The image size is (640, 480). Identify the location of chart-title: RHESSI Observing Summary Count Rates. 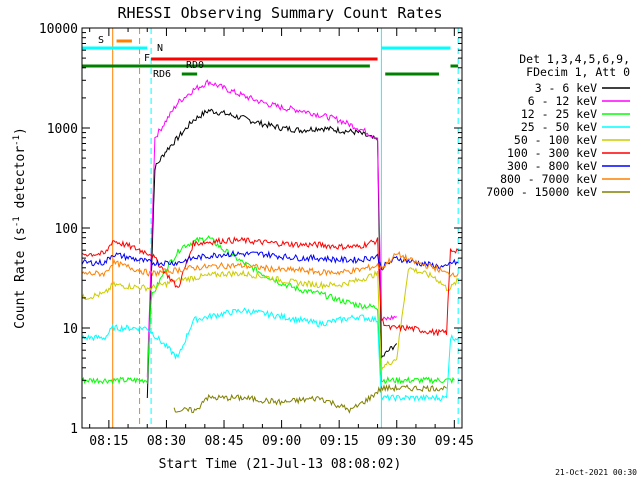
(279, 13).